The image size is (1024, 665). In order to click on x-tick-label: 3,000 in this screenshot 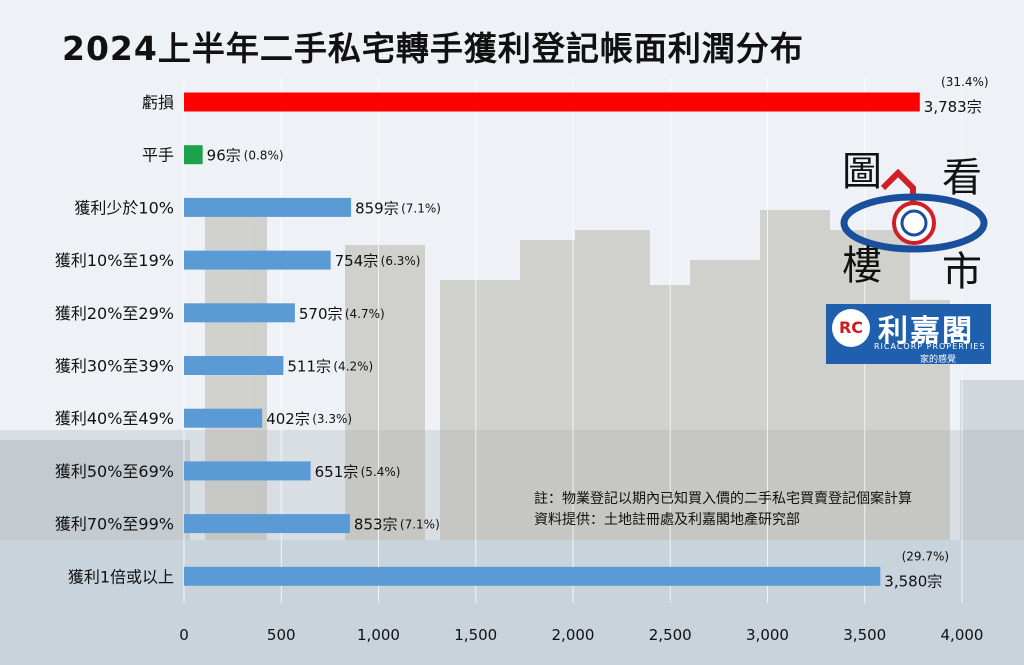, I will do `click(767, 635)`.